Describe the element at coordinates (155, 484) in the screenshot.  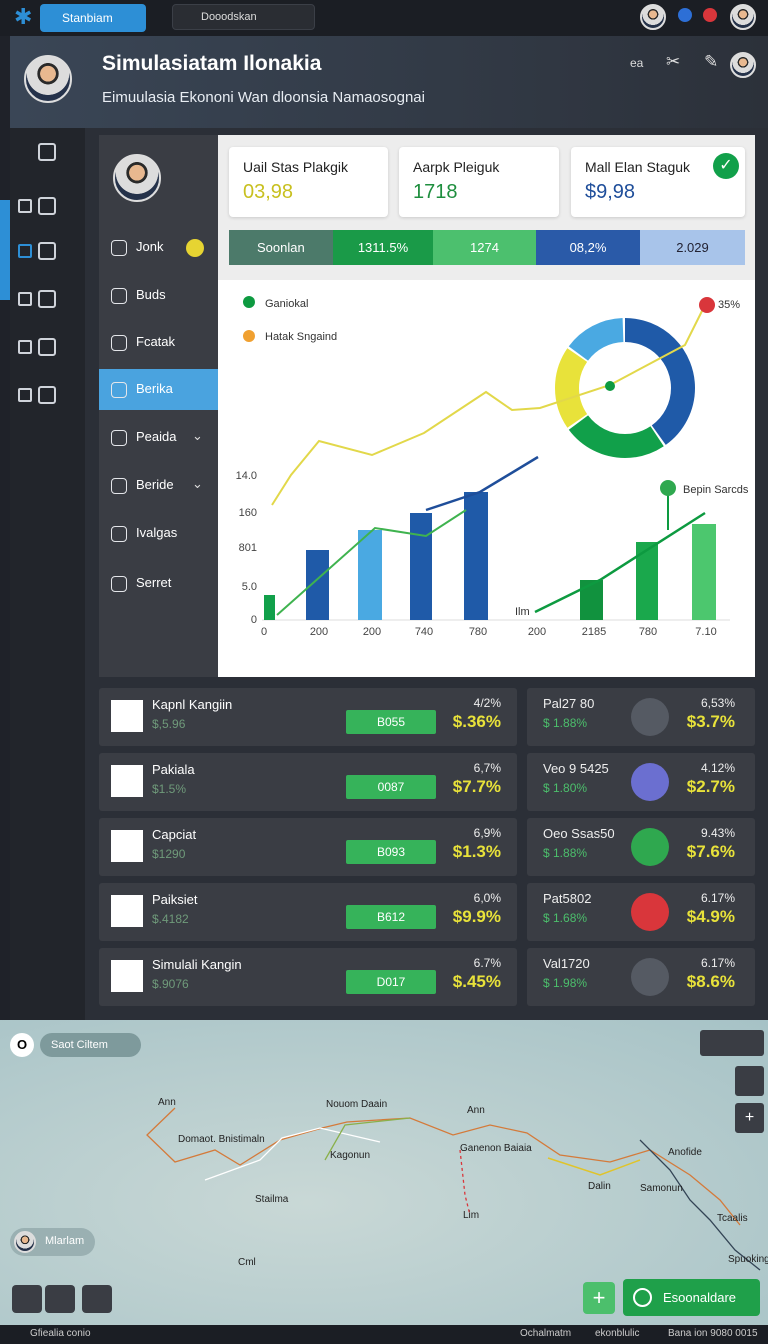
I see `menu-item: Beride` at that location.